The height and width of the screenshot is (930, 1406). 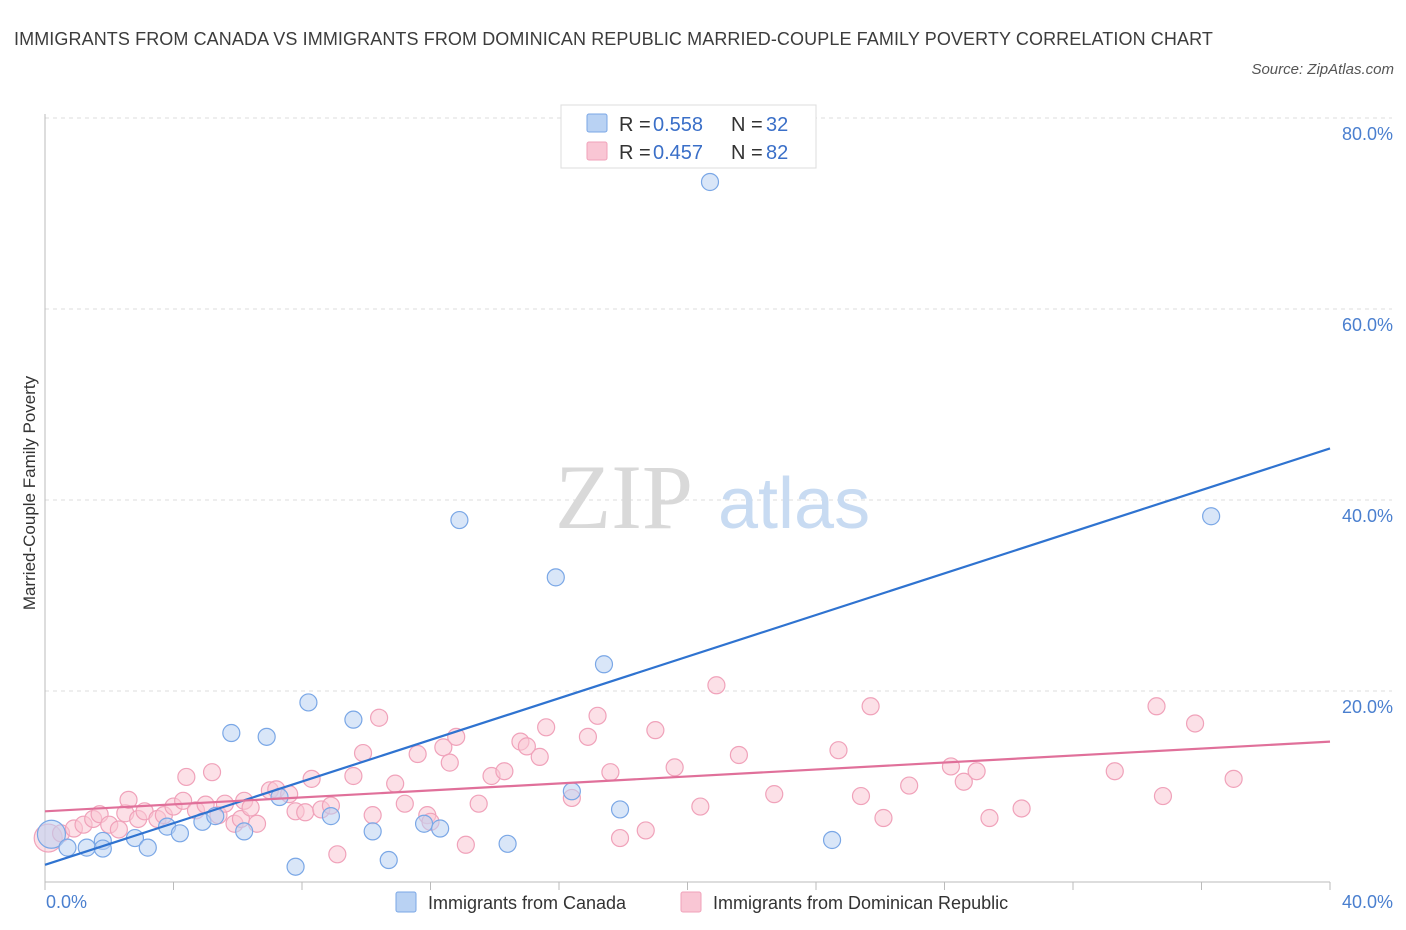 I want to click on x-tick-label: 40.0%, so click(x=1367, y=902).